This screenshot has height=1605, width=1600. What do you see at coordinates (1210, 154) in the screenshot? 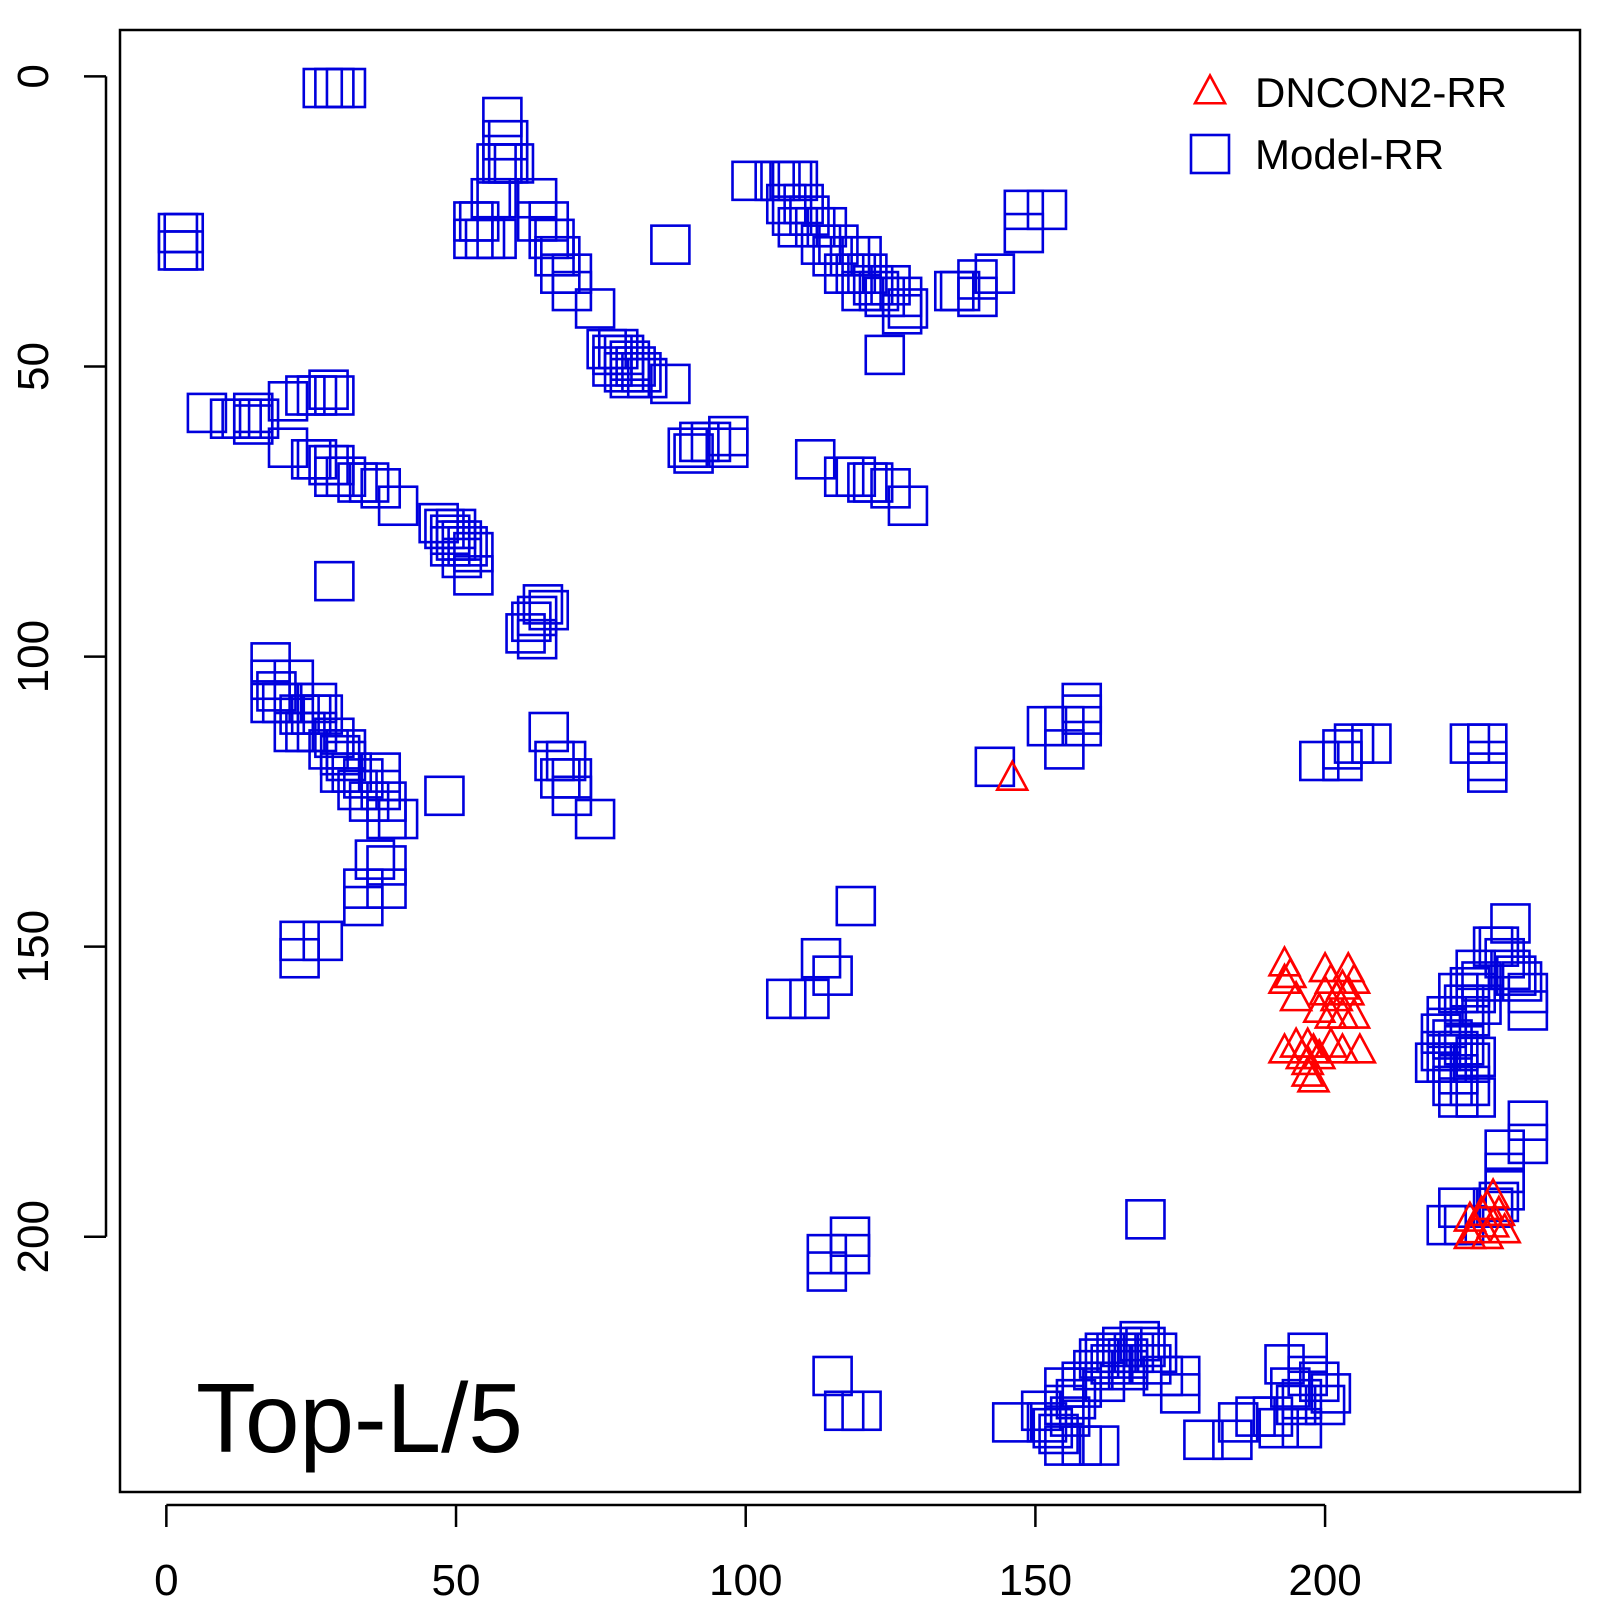
I see `legend-marker` at bounding box center [1210, 154].